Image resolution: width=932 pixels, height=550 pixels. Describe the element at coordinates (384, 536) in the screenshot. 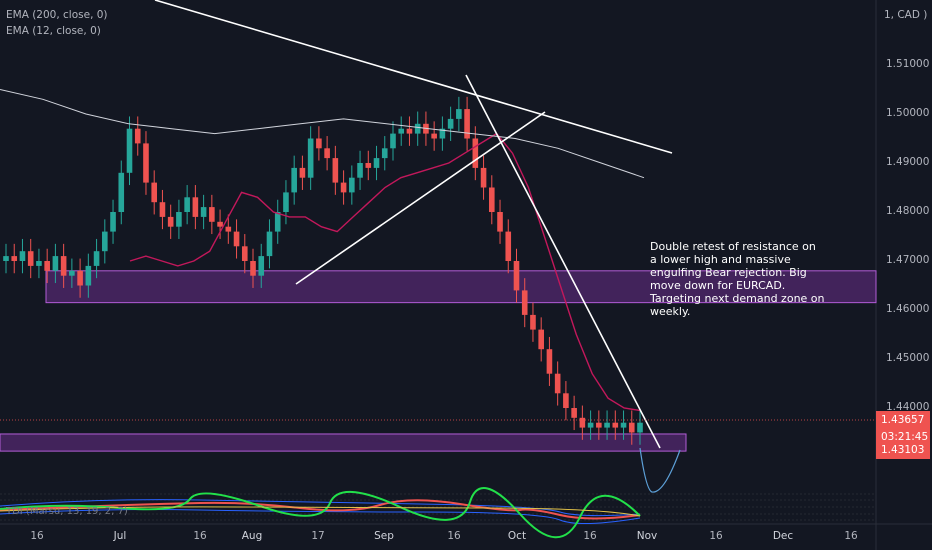

I see `time-tick-label: Sep` at that location.